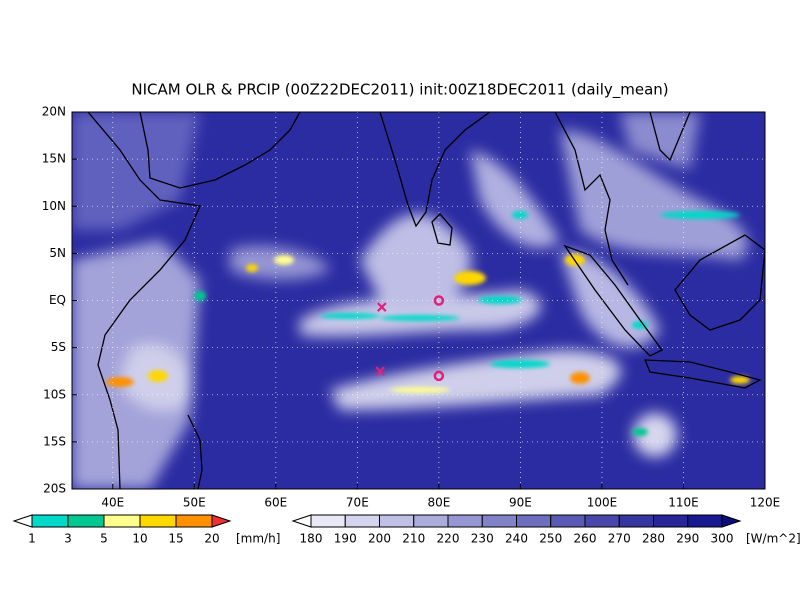 Image resolution: width=800 pixels, height=600 pixels. I want to click on colorbar-unit: [mm/h], so click(258, 539).